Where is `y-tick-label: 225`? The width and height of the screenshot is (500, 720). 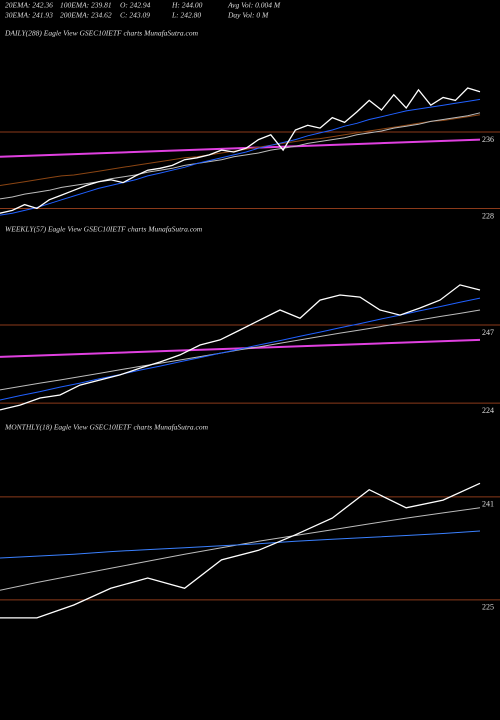 y-tick-label: 225 is located at coordinates (488, 607).